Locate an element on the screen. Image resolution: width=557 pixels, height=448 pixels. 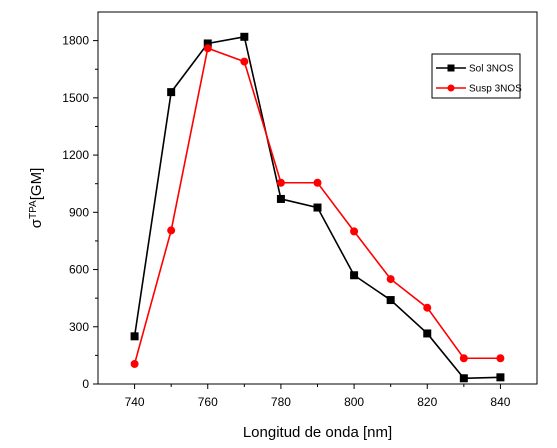
y-tick-label: 600 is located at coordinates (79, 270).